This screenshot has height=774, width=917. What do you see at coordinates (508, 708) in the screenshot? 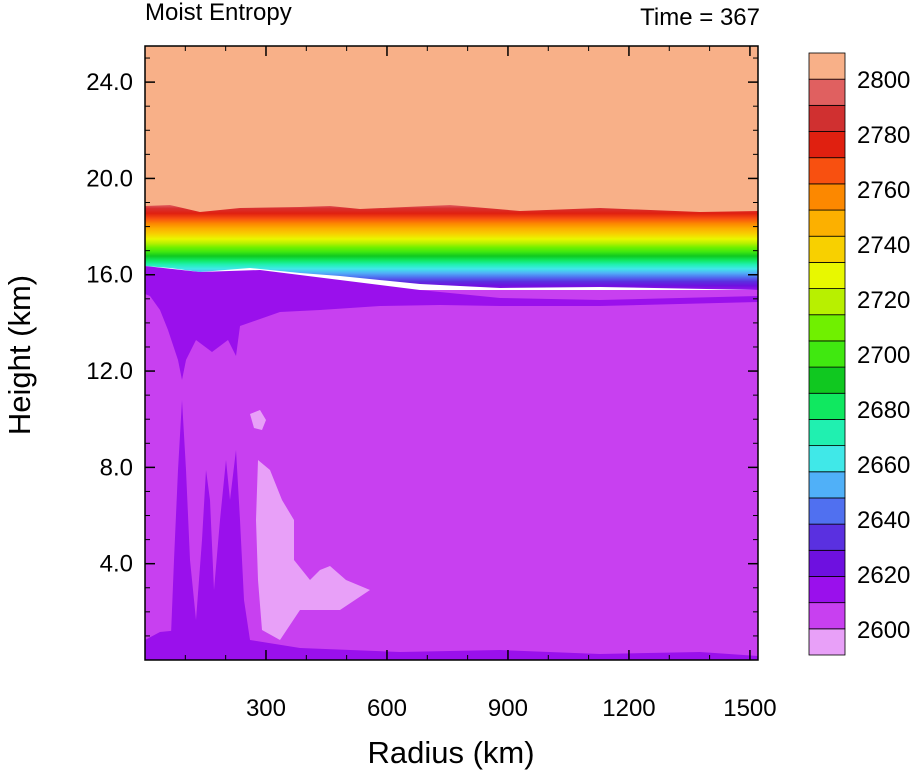
I see `x-tick-label: 900` at bounding box center [508, 708].